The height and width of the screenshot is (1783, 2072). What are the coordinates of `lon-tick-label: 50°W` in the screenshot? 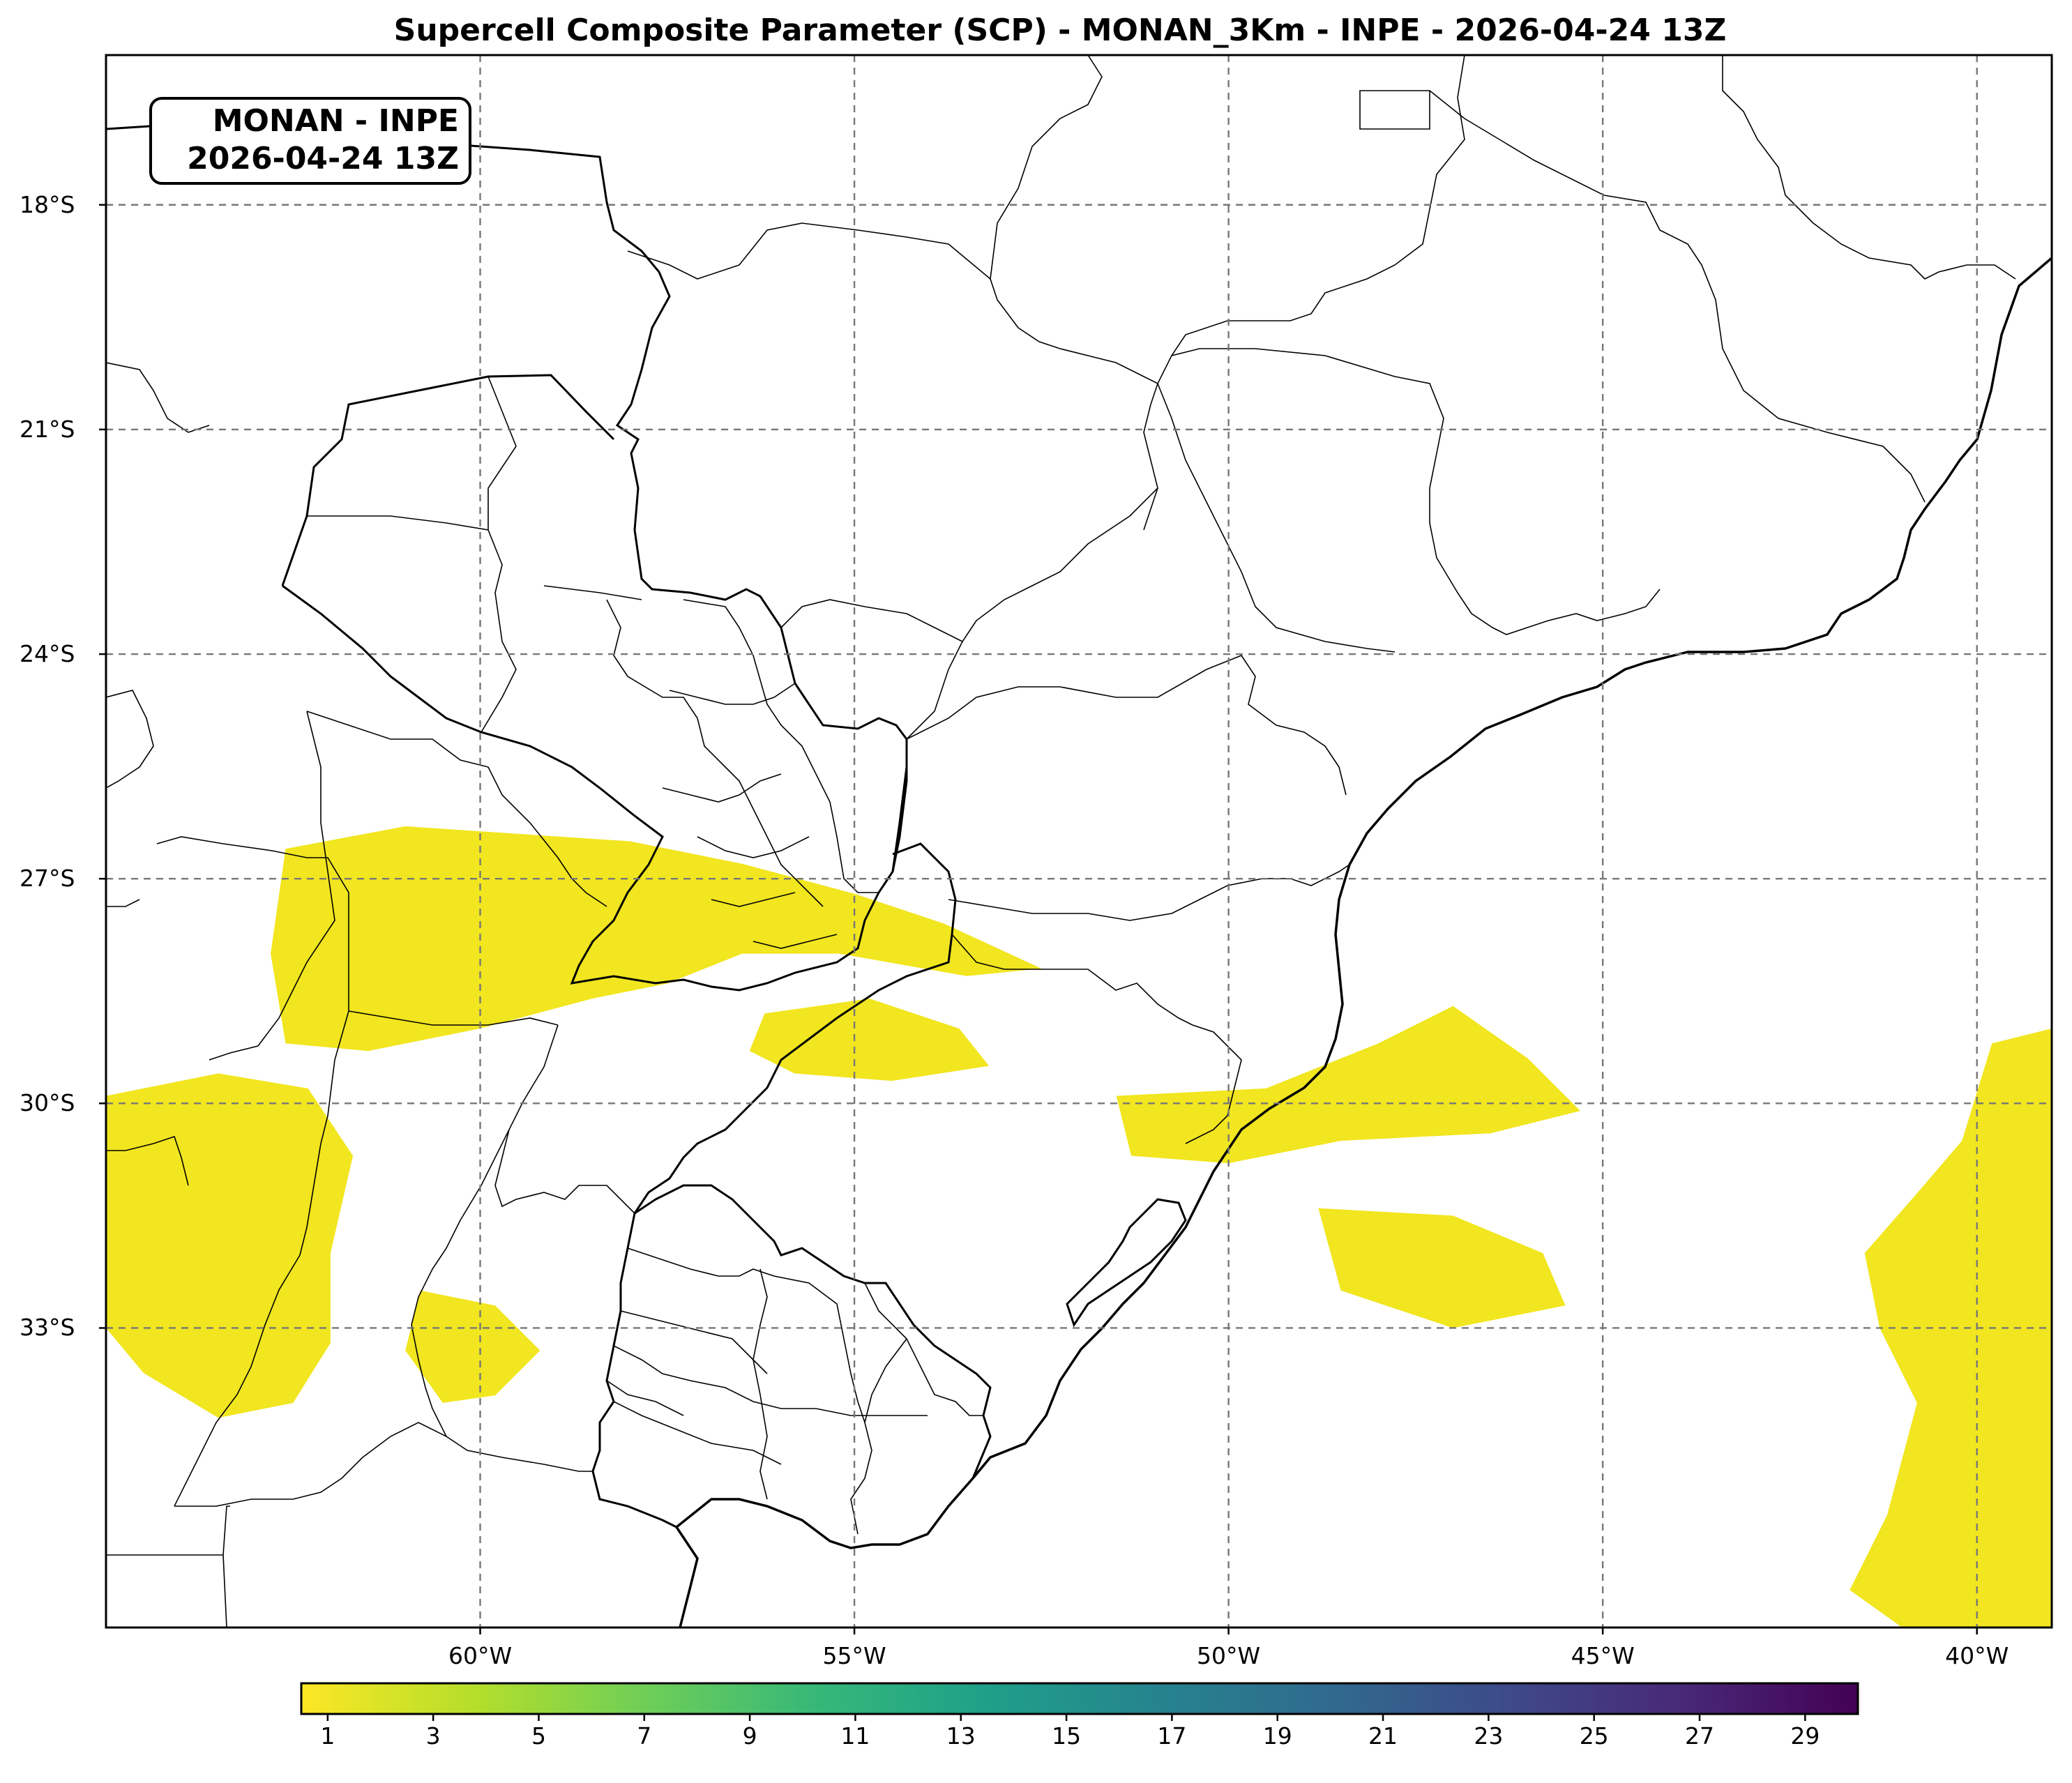 It's located at (1229, 1655).